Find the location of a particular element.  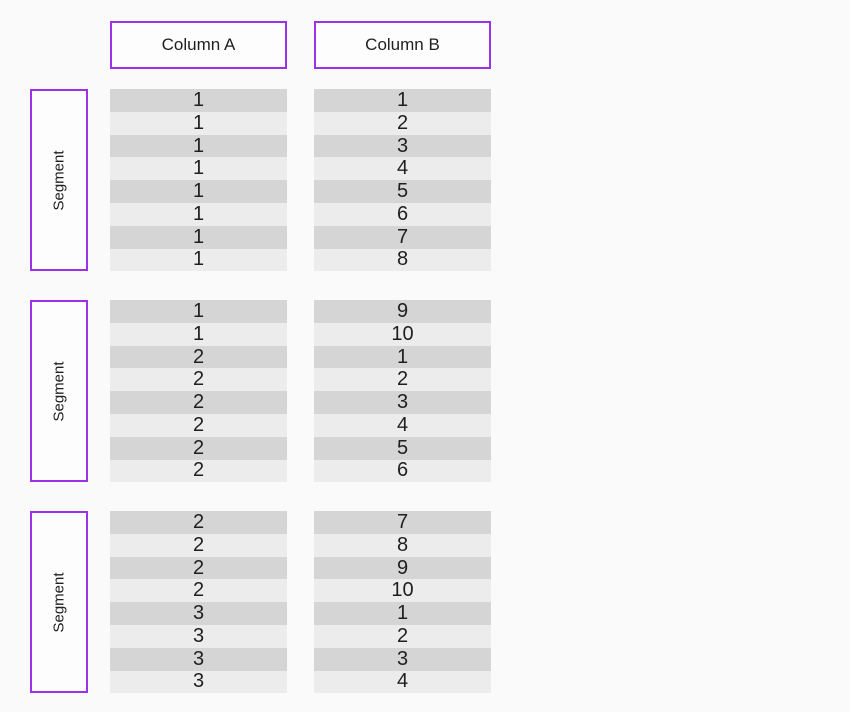

column-a-segment-3-rows: 2 2 2 2 3 3 3 3 is located at coordinates (198, 602).